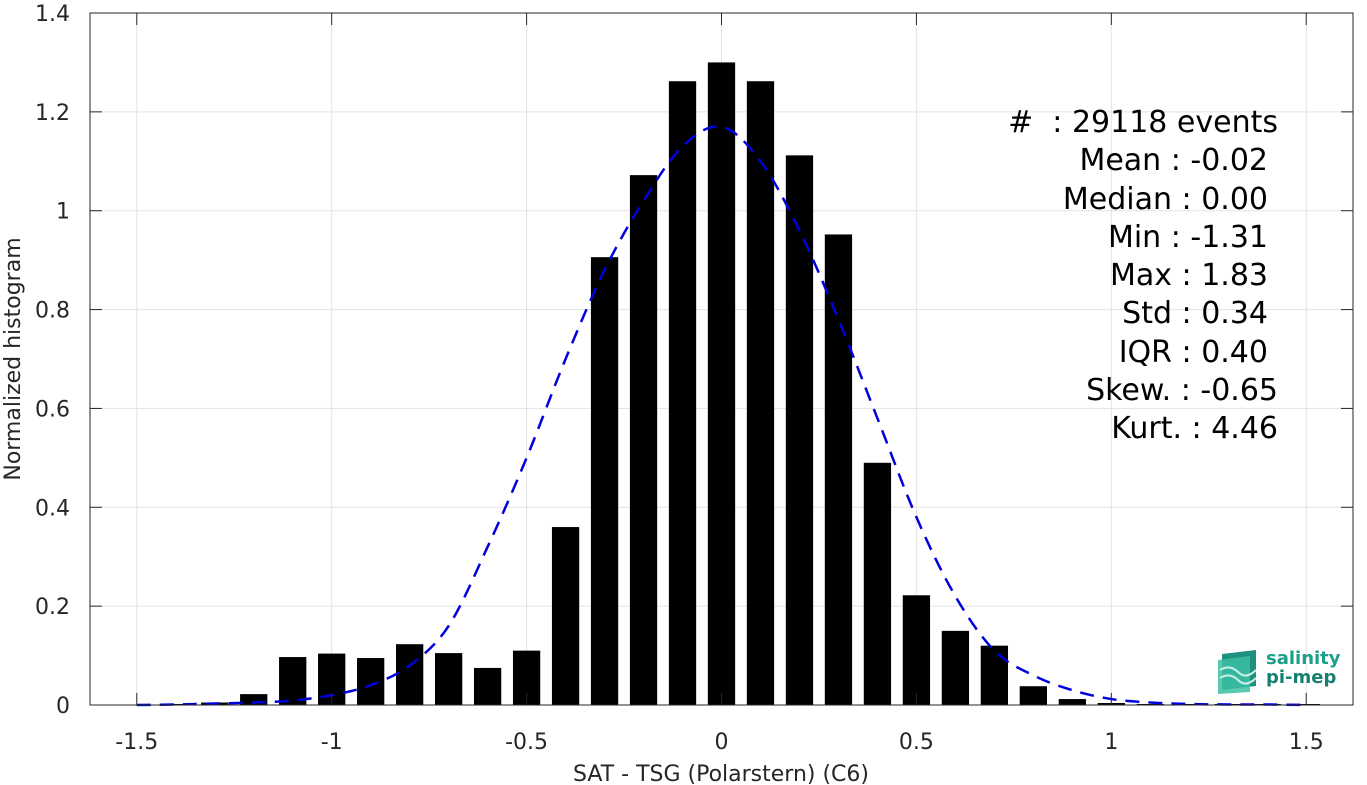 The width and height of the screenshot is (1367, 785). Describe the element at coordinates (332, 742) in the screenshot. I see `x-tick-label: -1` at that location.